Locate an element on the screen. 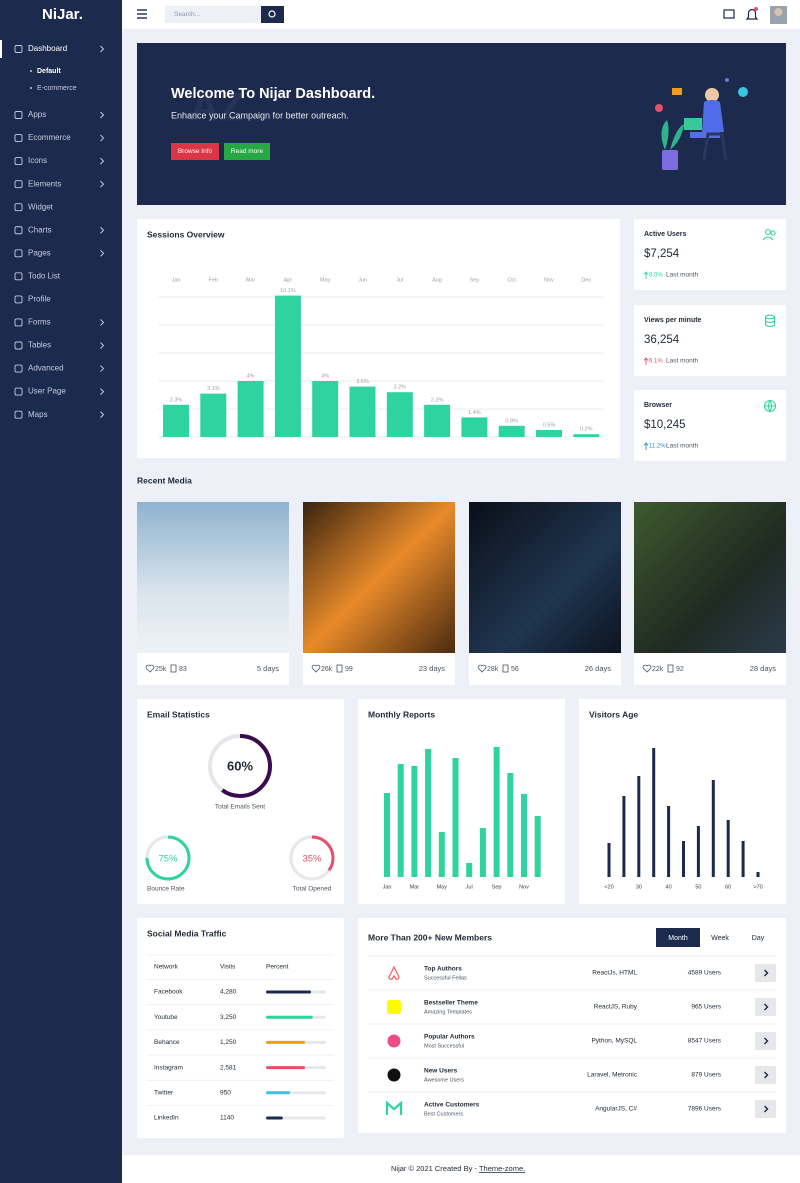  stat-value: $10,245 is located at coordinates (665, 425).